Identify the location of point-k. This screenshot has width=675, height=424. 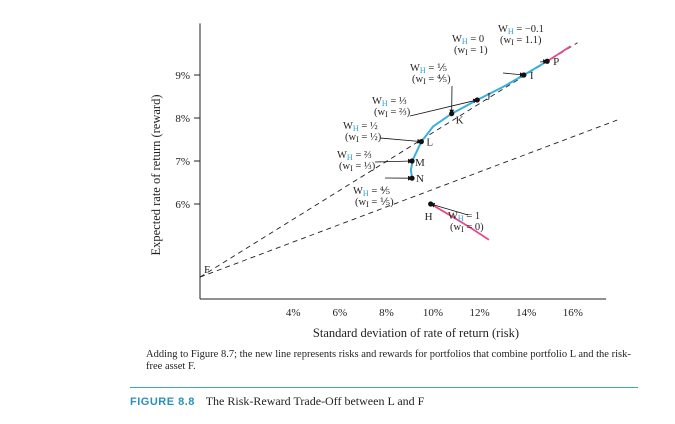
(452, 114).